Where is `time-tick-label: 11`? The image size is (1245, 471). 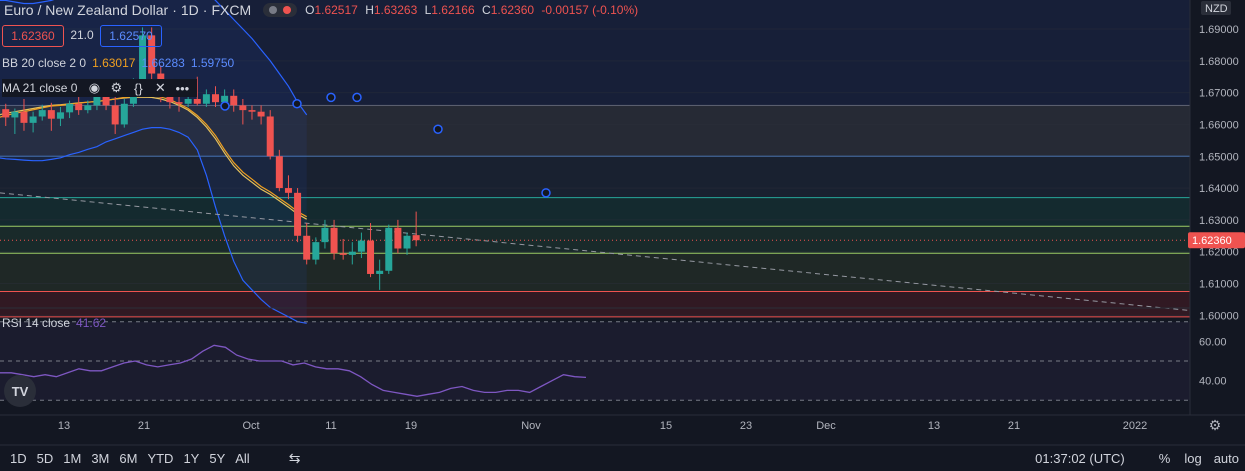 time-tick-label: 11 is located at coordinates (330, 426).